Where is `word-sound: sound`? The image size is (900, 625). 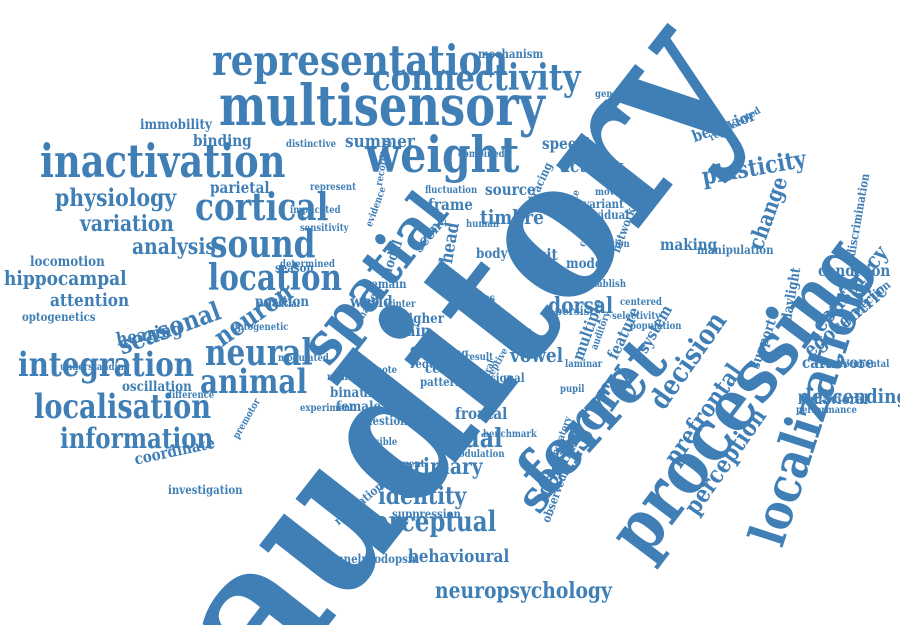
word-sound: sound is located at coordinates (263, 243).